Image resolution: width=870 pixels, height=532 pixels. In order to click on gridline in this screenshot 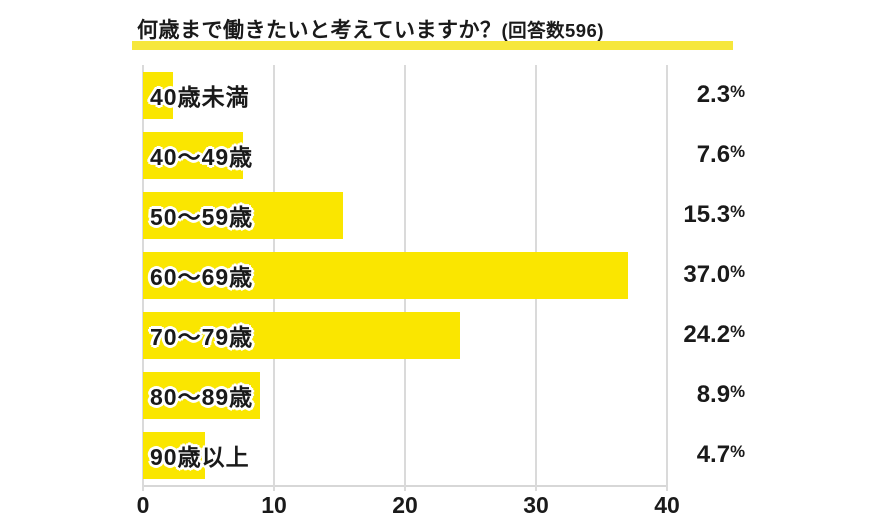, I will do `click(667, 278)`.